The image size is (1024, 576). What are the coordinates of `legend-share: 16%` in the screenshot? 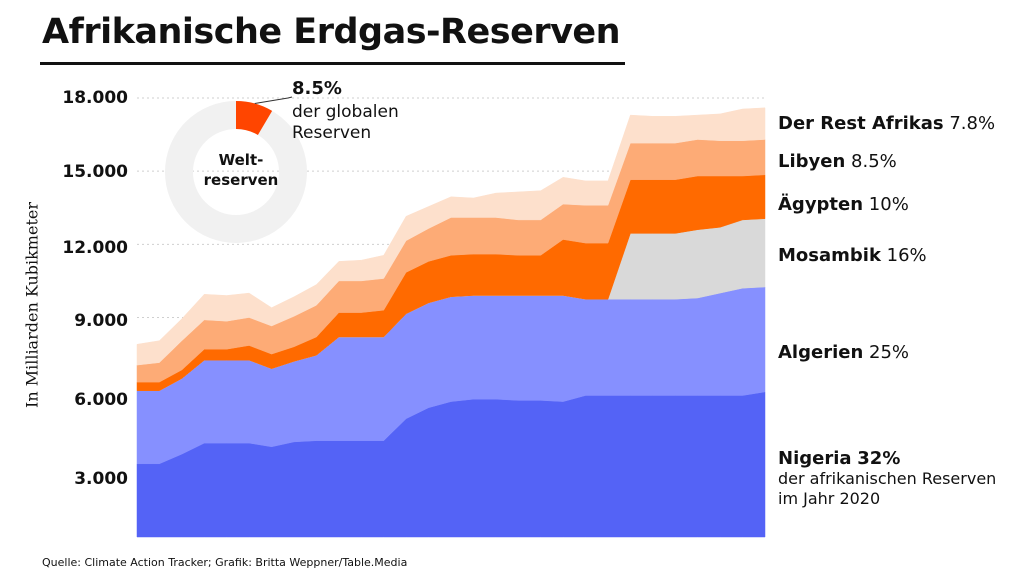 It's located at (906, 255).